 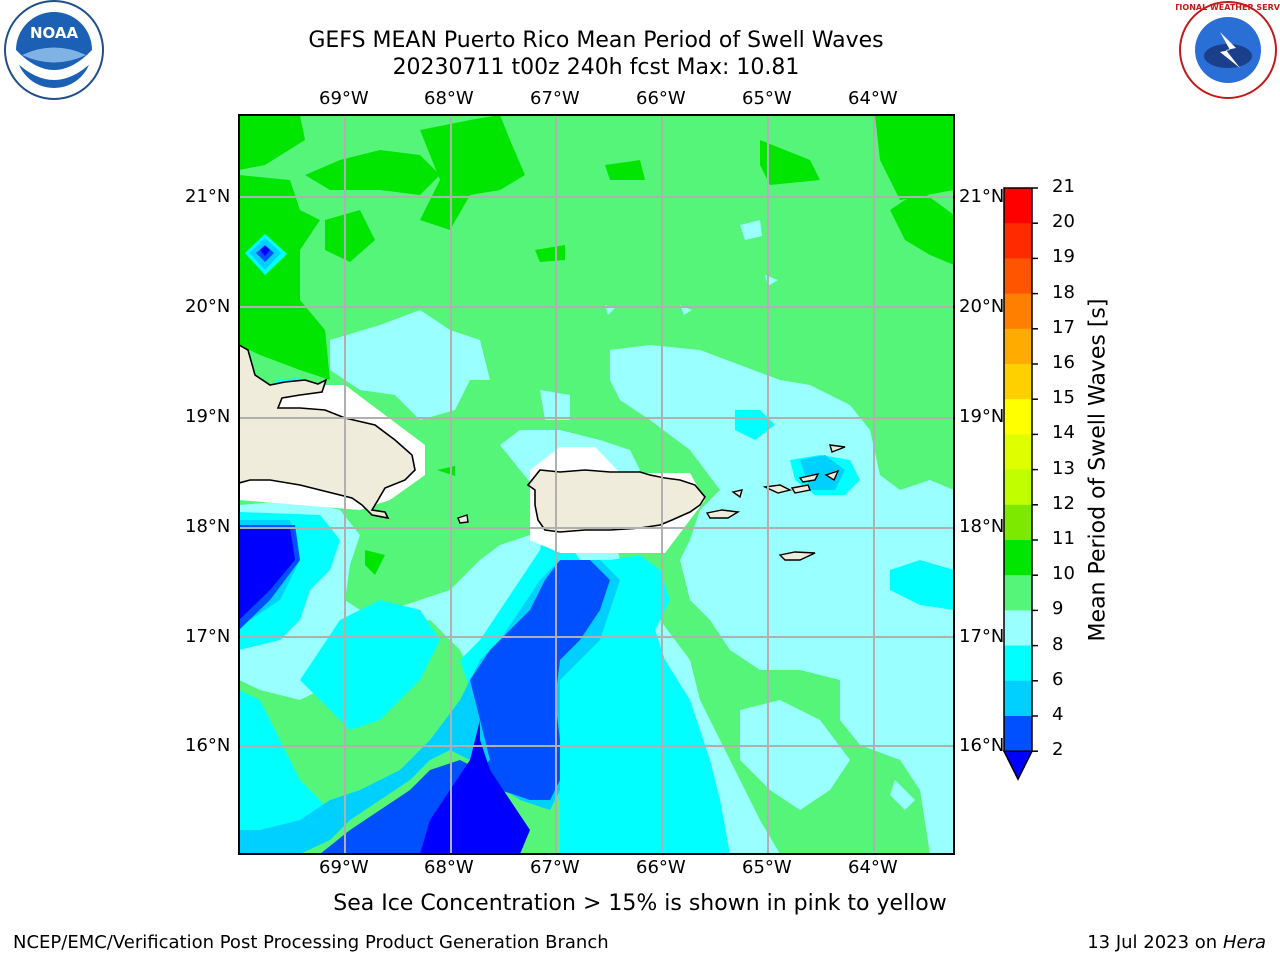 What do you see at coordinates (1228, 50) in the screenshot?
I see `nws-logo: NATIONAL WEATHER SERVICE` at bounding box center [1228, 50].